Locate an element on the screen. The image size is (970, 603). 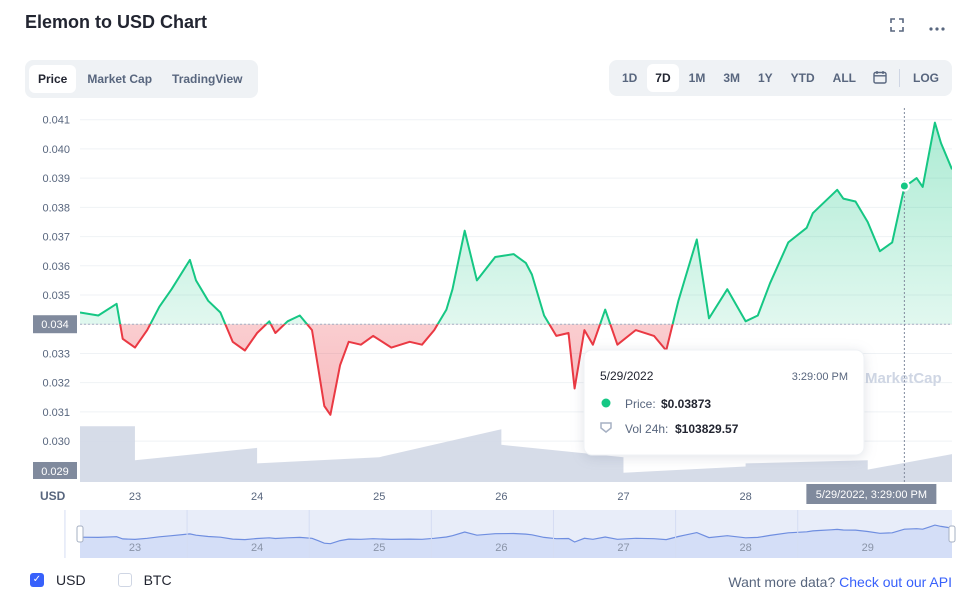
range-3m: 3M is located at coordinates (731, 78).